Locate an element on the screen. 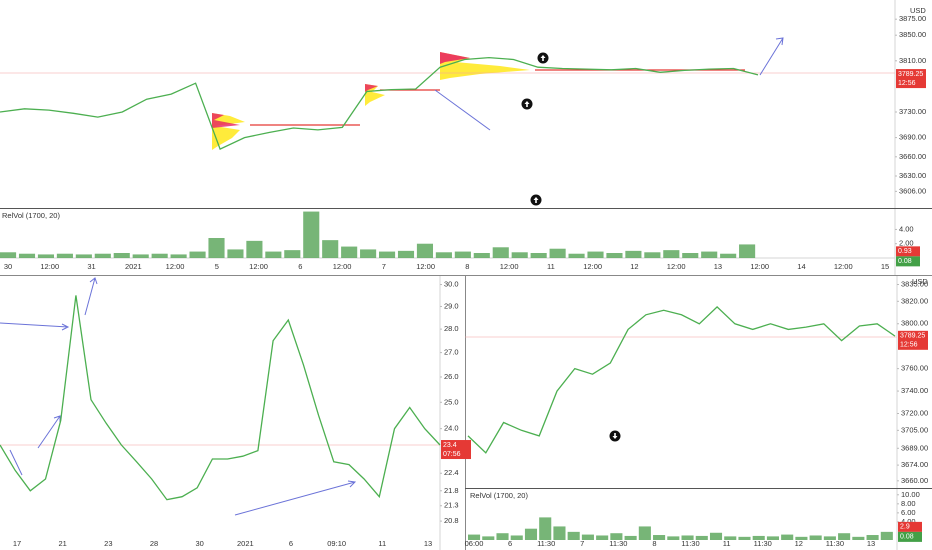 This screenshot has height=550, width=932. y-tick-label: 3810.00 is located at coordinates (912, 60).